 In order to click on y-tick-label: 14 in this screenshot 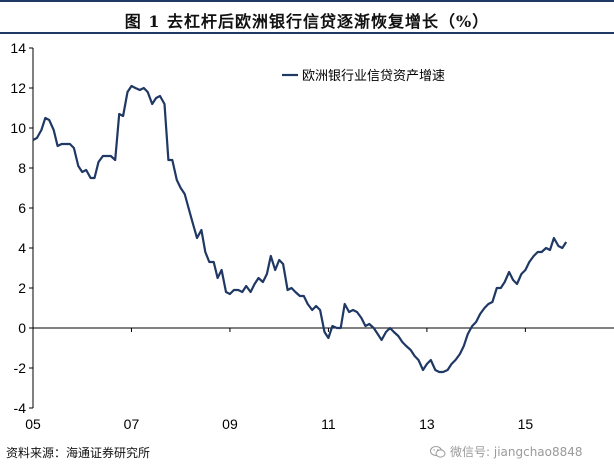, I will do `click(18, 48)`.